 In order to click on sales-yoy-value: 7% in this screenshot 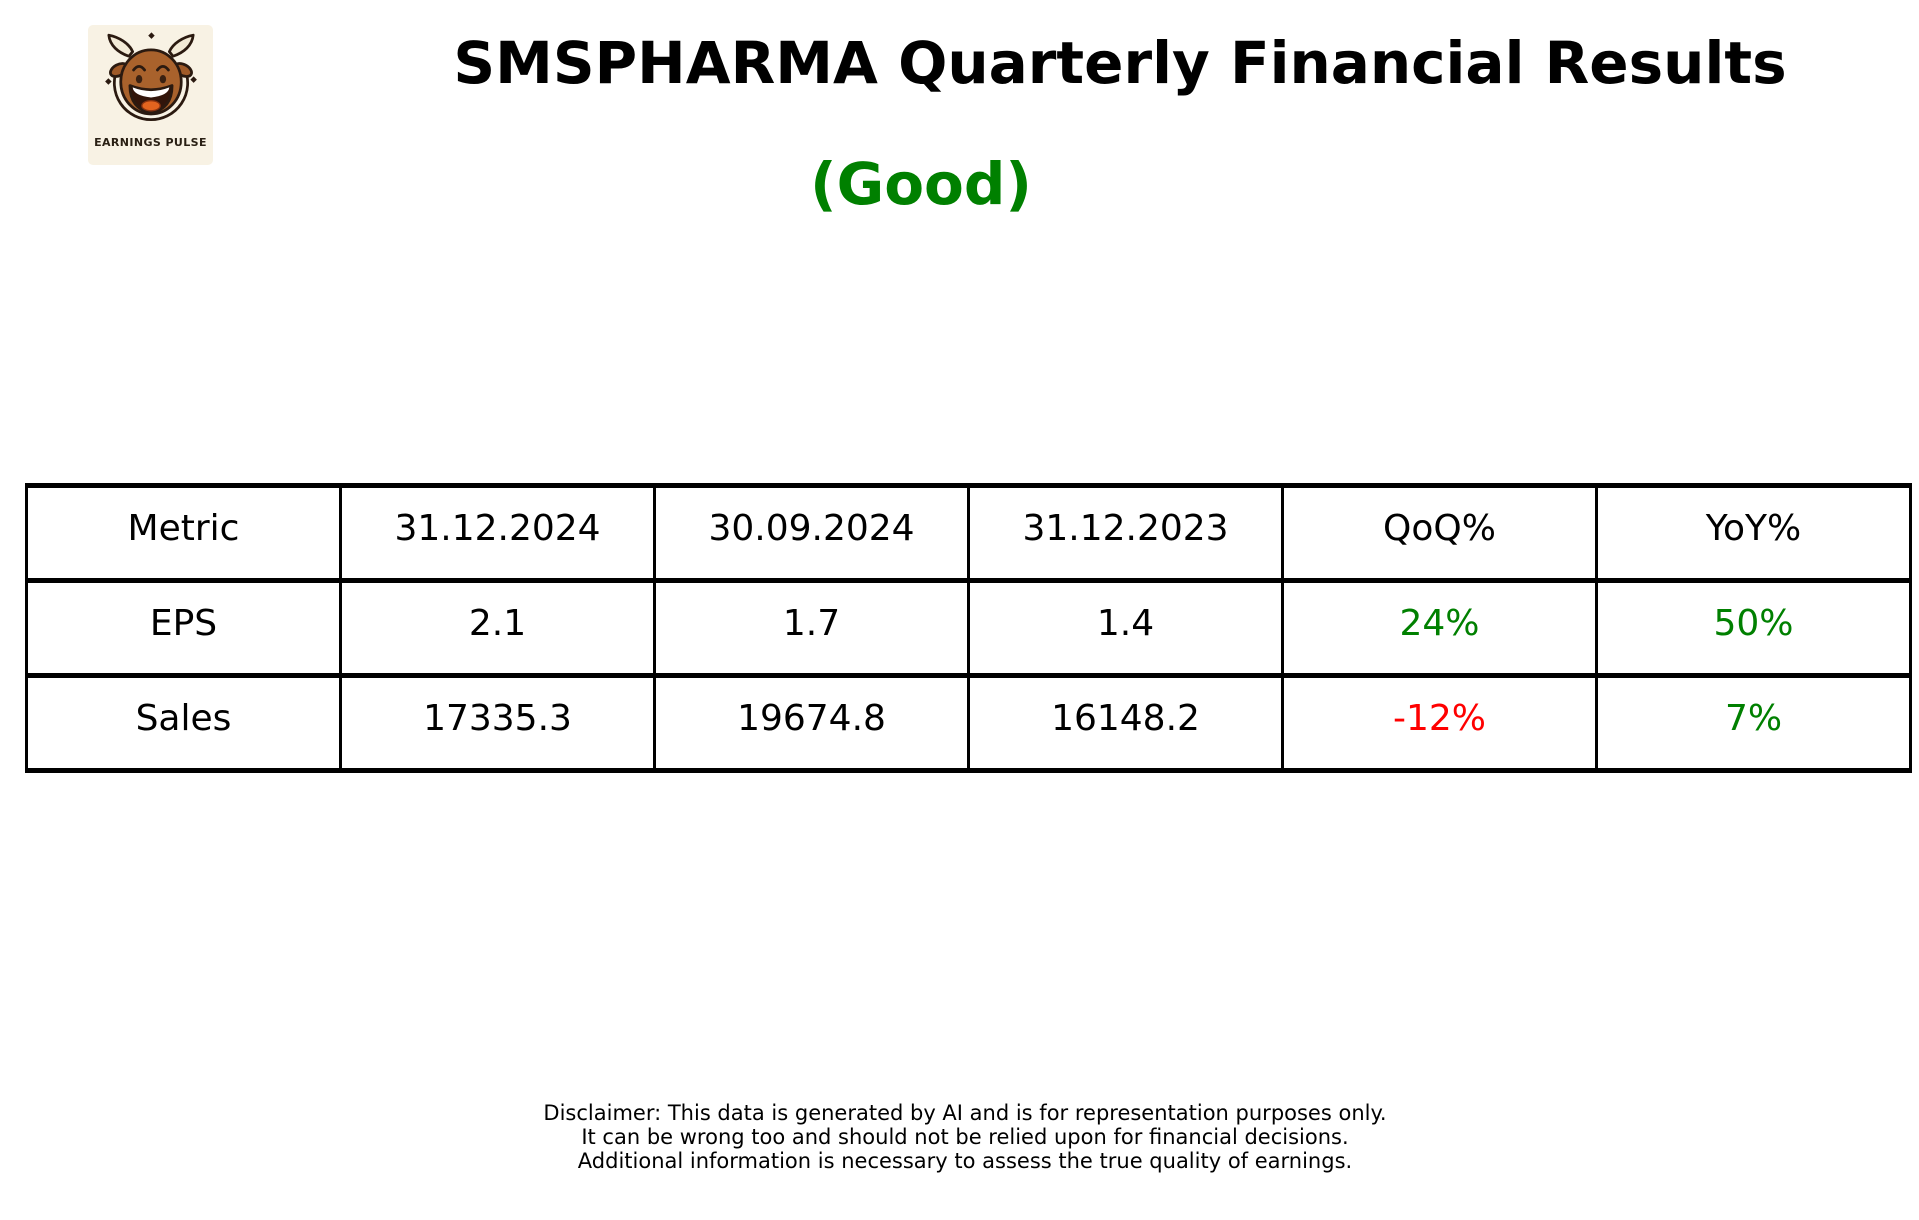, I will do `click(1753, 723)`.